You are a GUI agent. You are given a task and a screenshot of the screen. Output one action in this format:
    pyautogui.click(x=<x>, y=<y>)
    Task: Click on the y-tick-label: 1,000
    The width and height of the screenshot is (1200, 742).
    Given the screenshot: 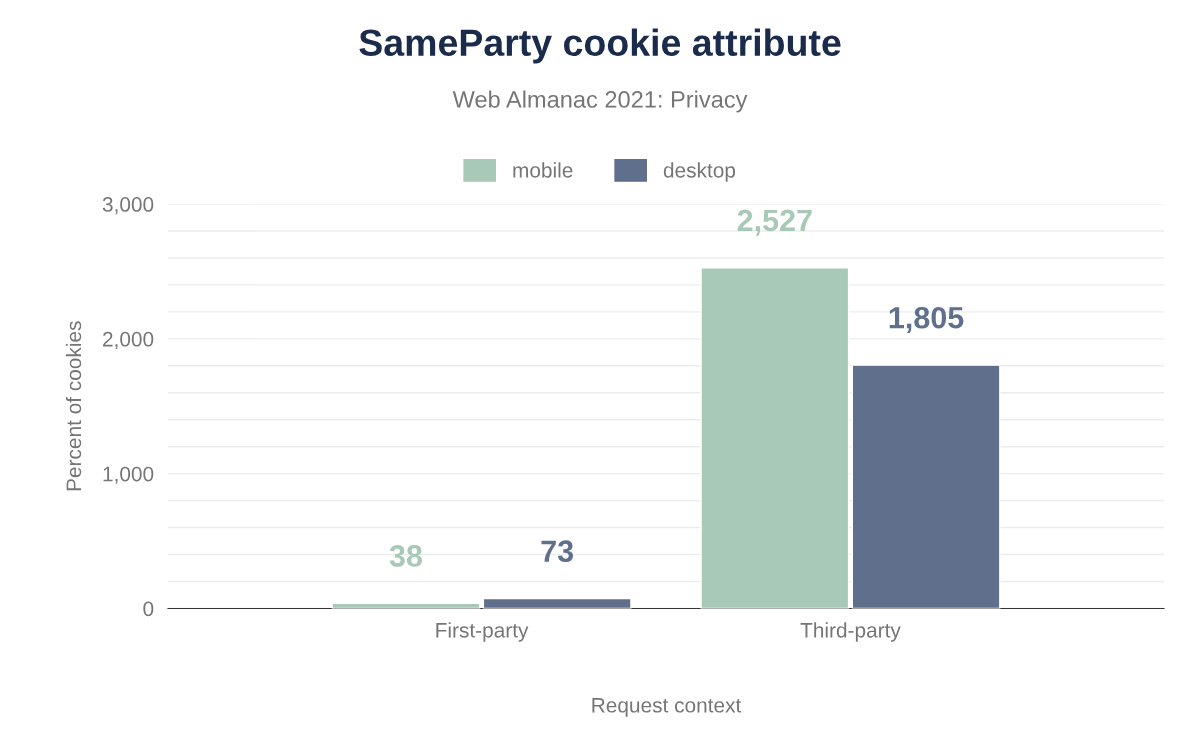 What is the action you would take?
    pyautogui.click(x=128, y=475)
    